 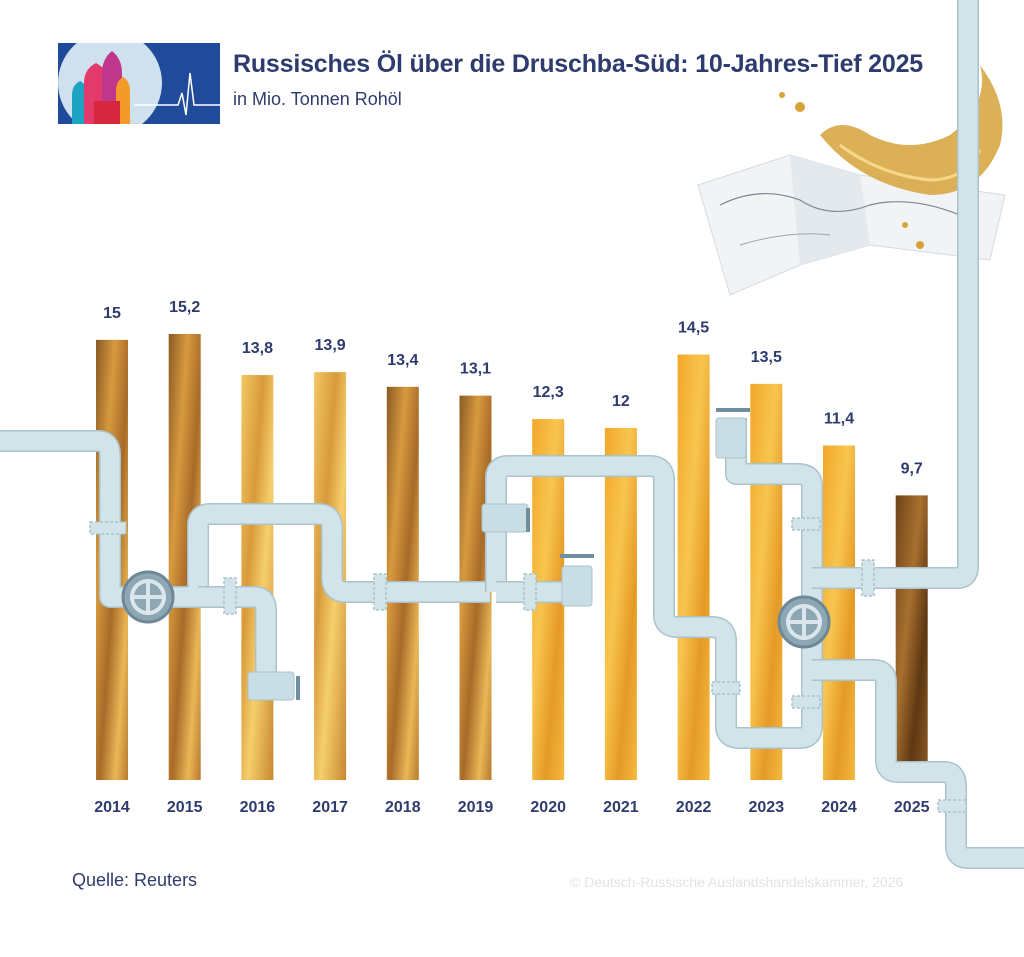 I want to click on x-tick-2023: 2023, so click(x=767, y=807).